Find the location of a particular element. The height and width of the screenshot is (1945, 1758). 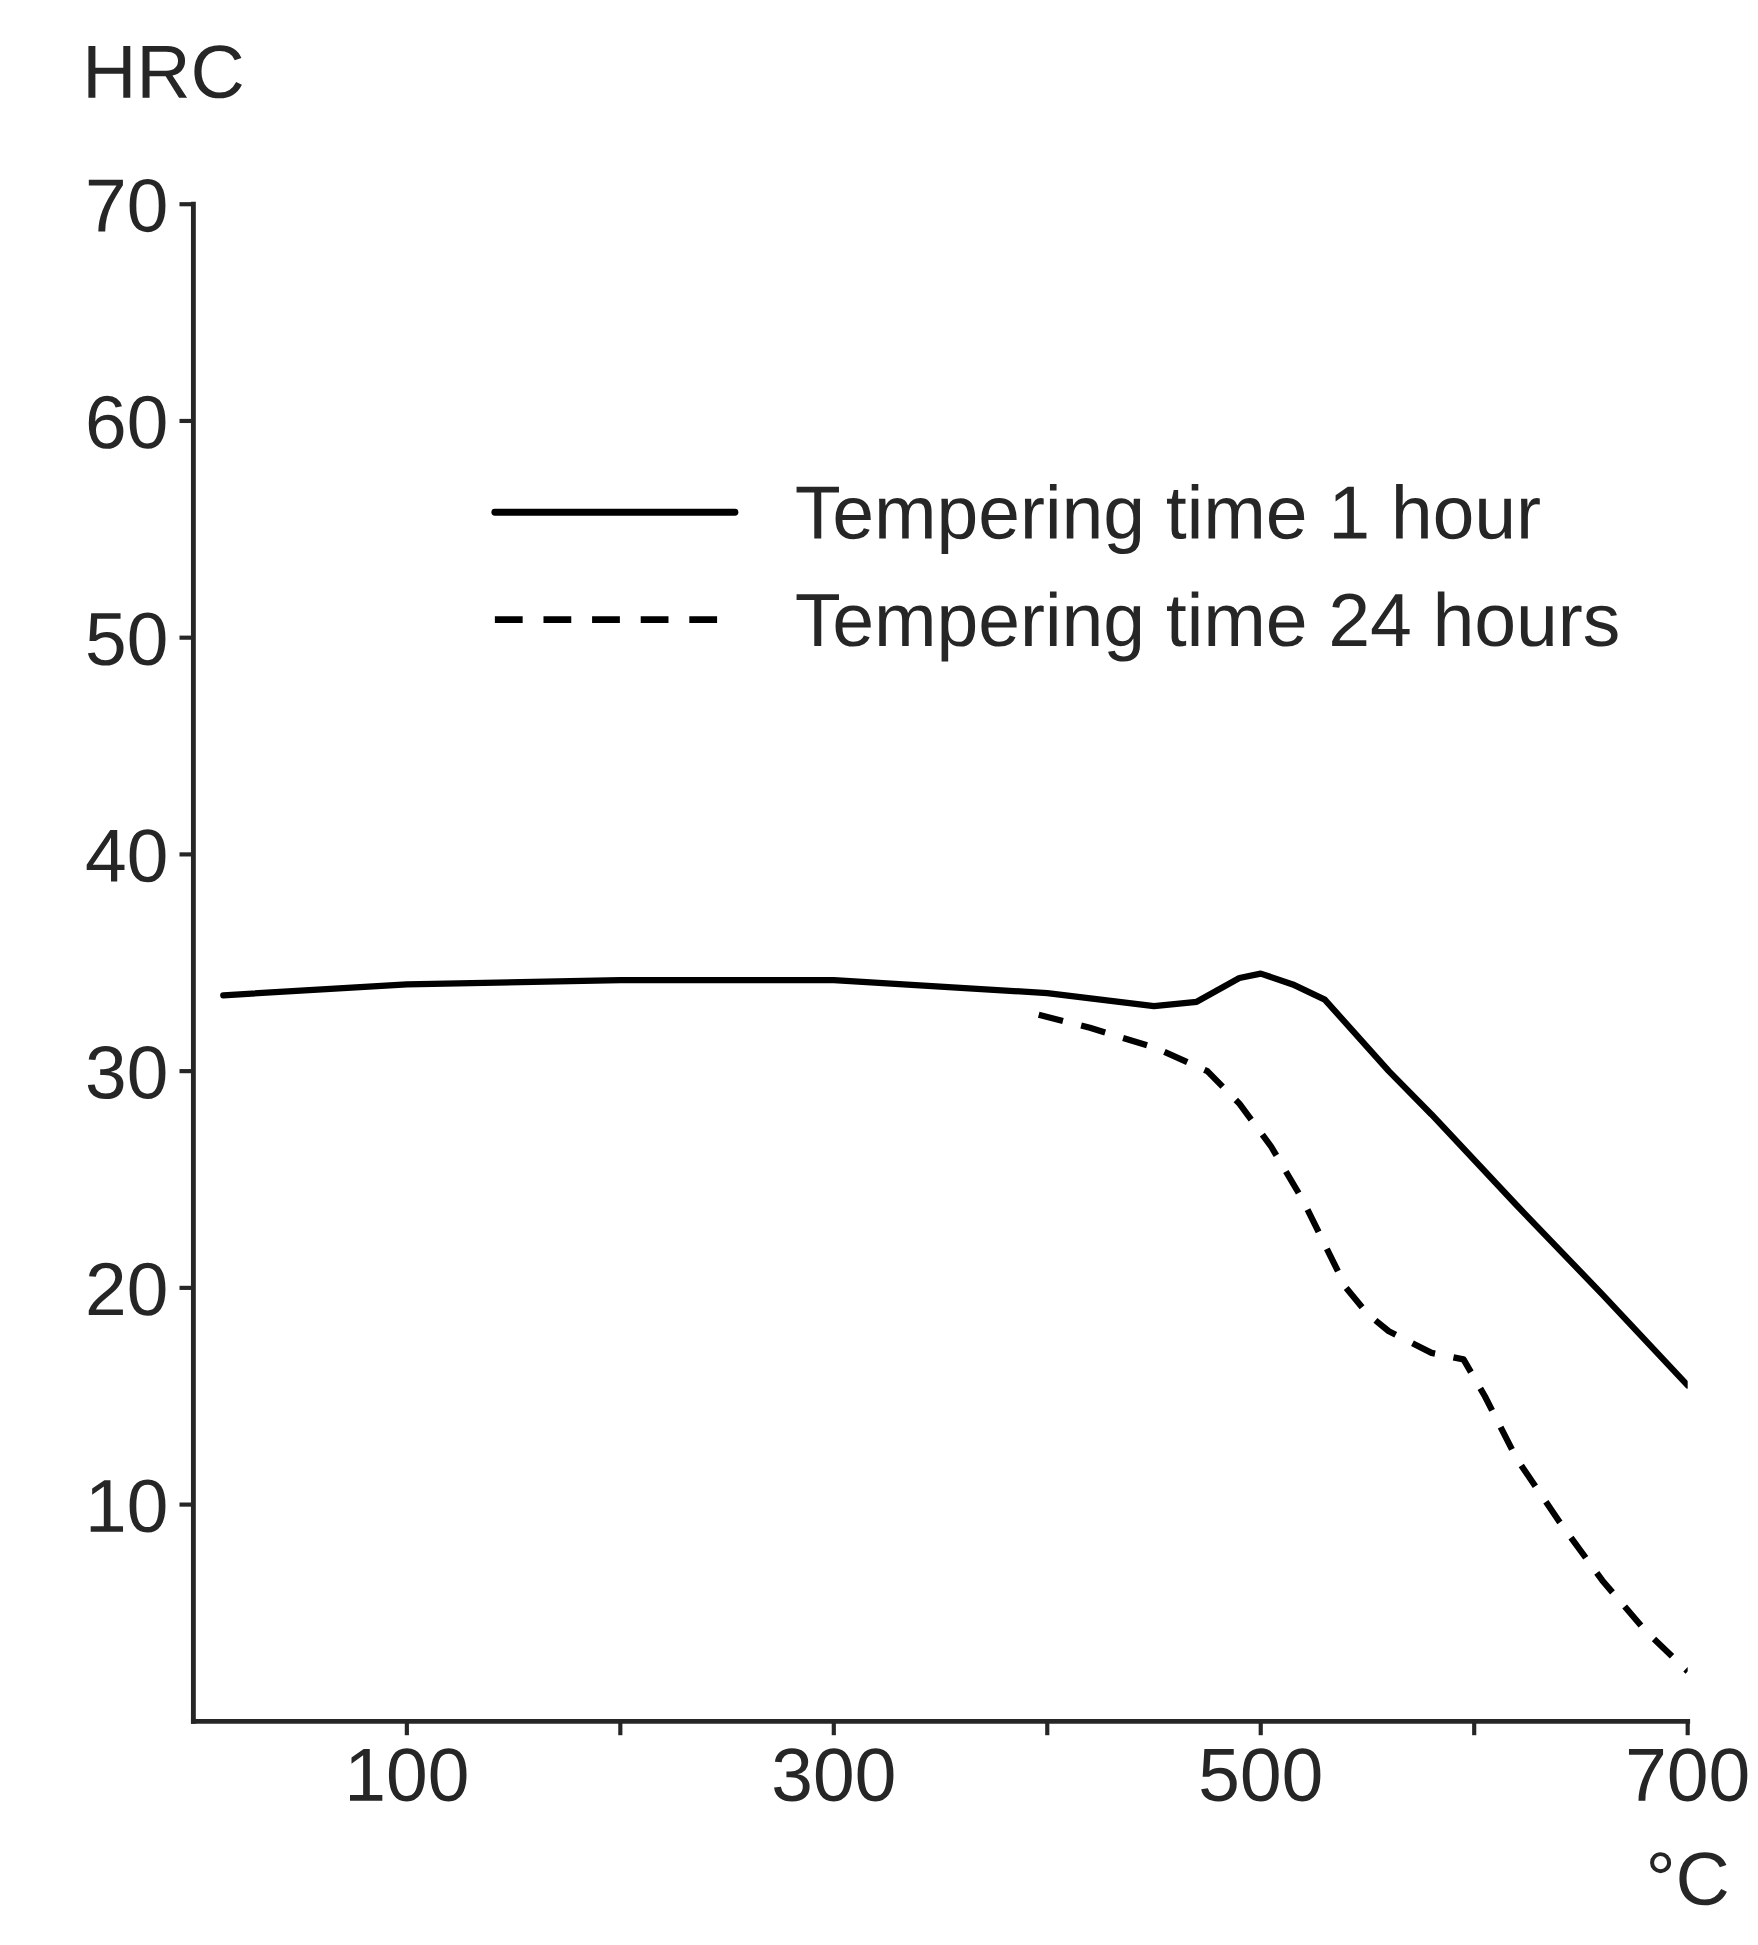

legend-label: Tempering time 1 hour is located at coordinates (1168, 519).